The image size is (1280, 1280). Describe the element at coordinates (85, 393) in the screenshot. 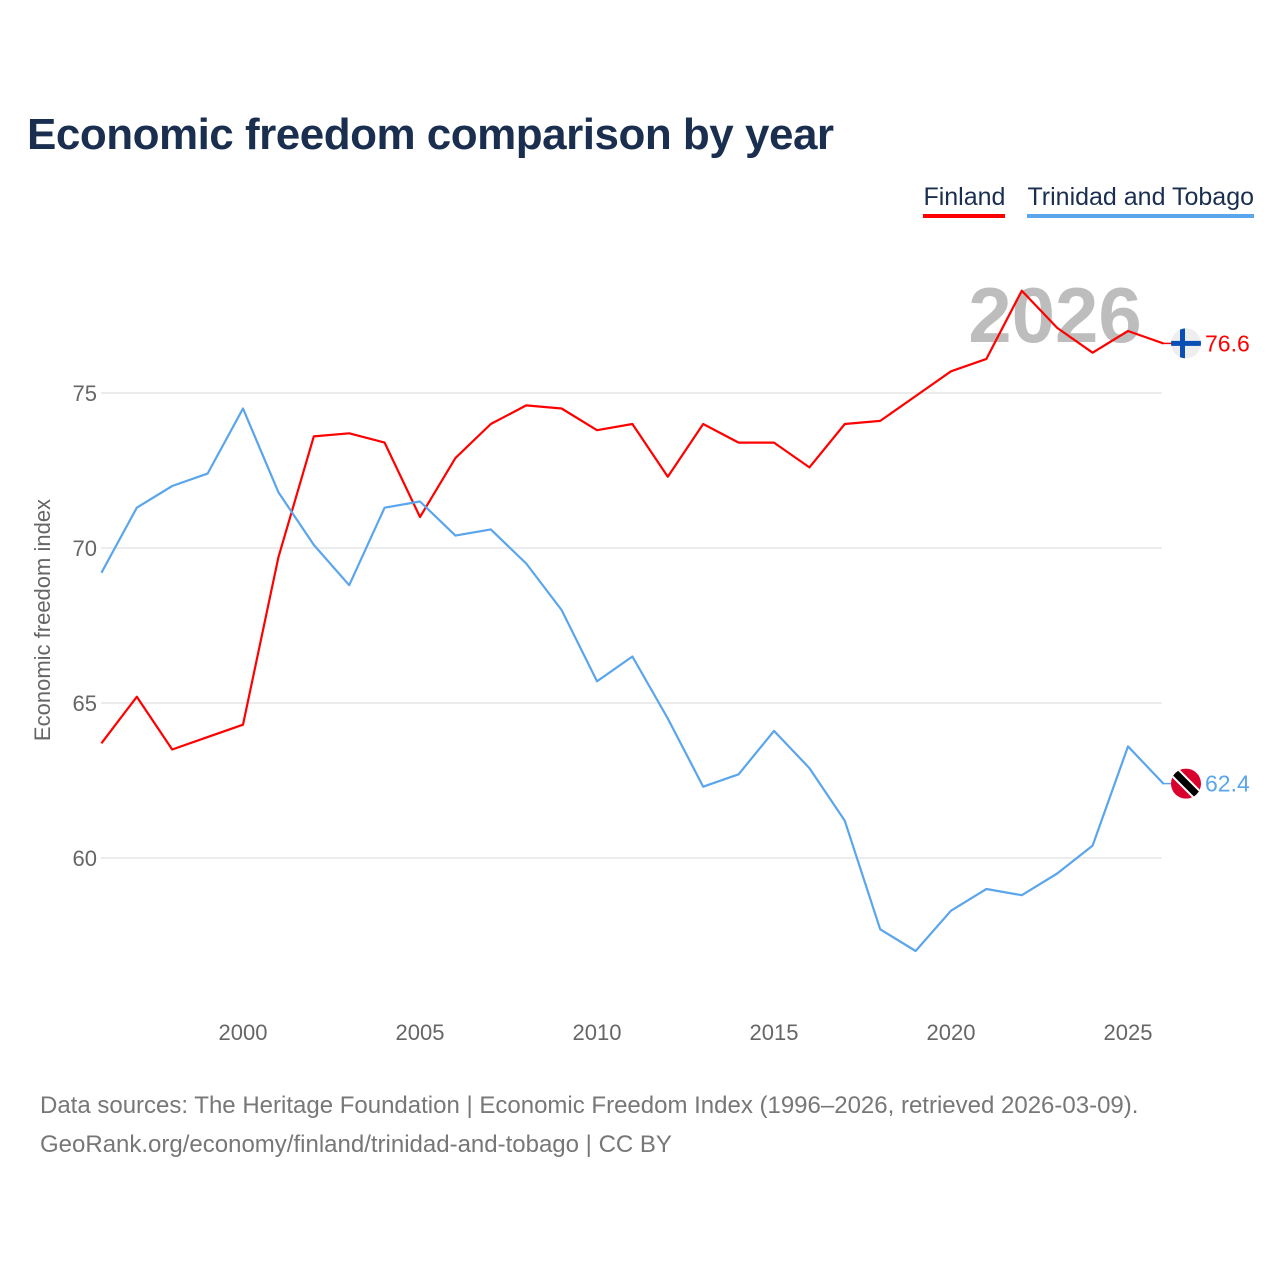

I see `y-tick-label: 75` at that location.